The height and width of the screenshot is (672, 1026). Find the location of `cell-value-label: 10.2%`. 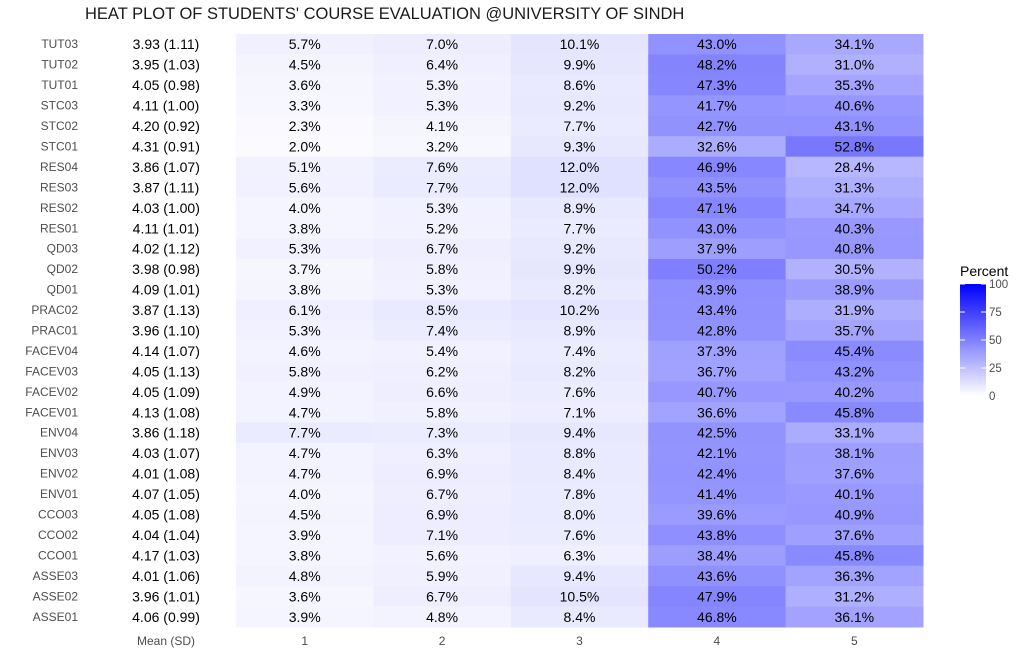

cell-value-label: 10.2% is located at coordinates (580, 310).